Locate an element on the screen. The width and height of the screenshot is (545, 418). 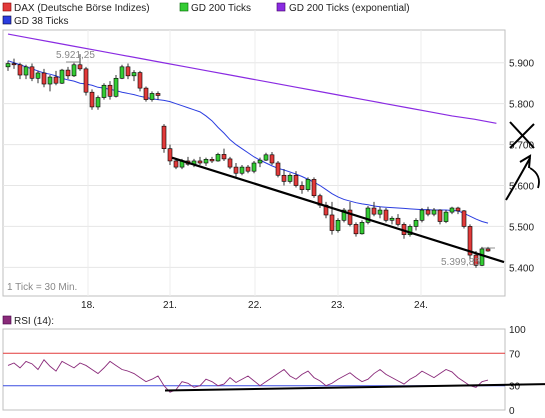
y-axis: 5.900 5.800 5.700 5.600 5.500 5.400 is located at coordinates (521, 167).